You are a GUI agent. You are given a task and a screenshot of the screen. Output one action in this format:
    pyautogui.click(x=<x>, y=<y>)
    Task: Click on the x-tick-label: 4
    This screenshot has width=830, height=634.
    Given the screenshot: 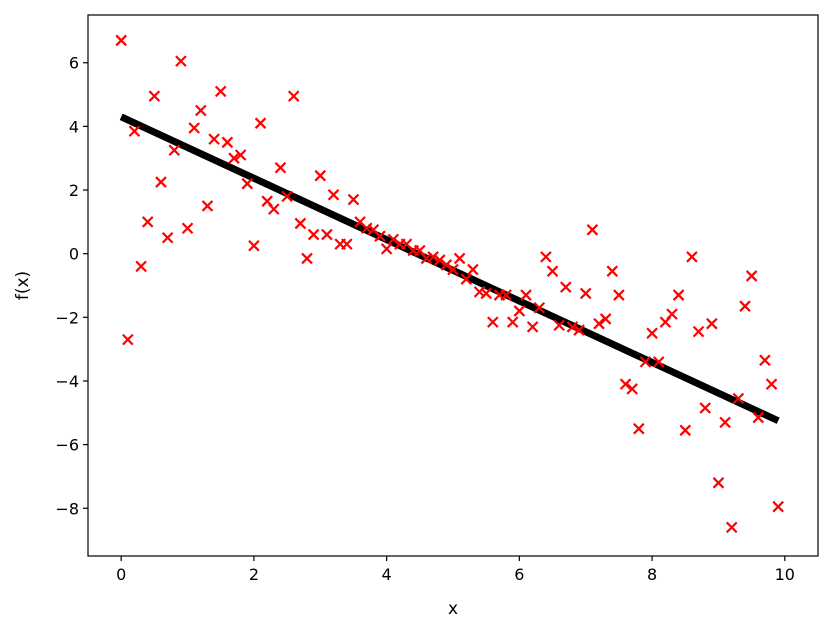 What is the action you would take?
    pyautogui.click(x=387, y=574)
    